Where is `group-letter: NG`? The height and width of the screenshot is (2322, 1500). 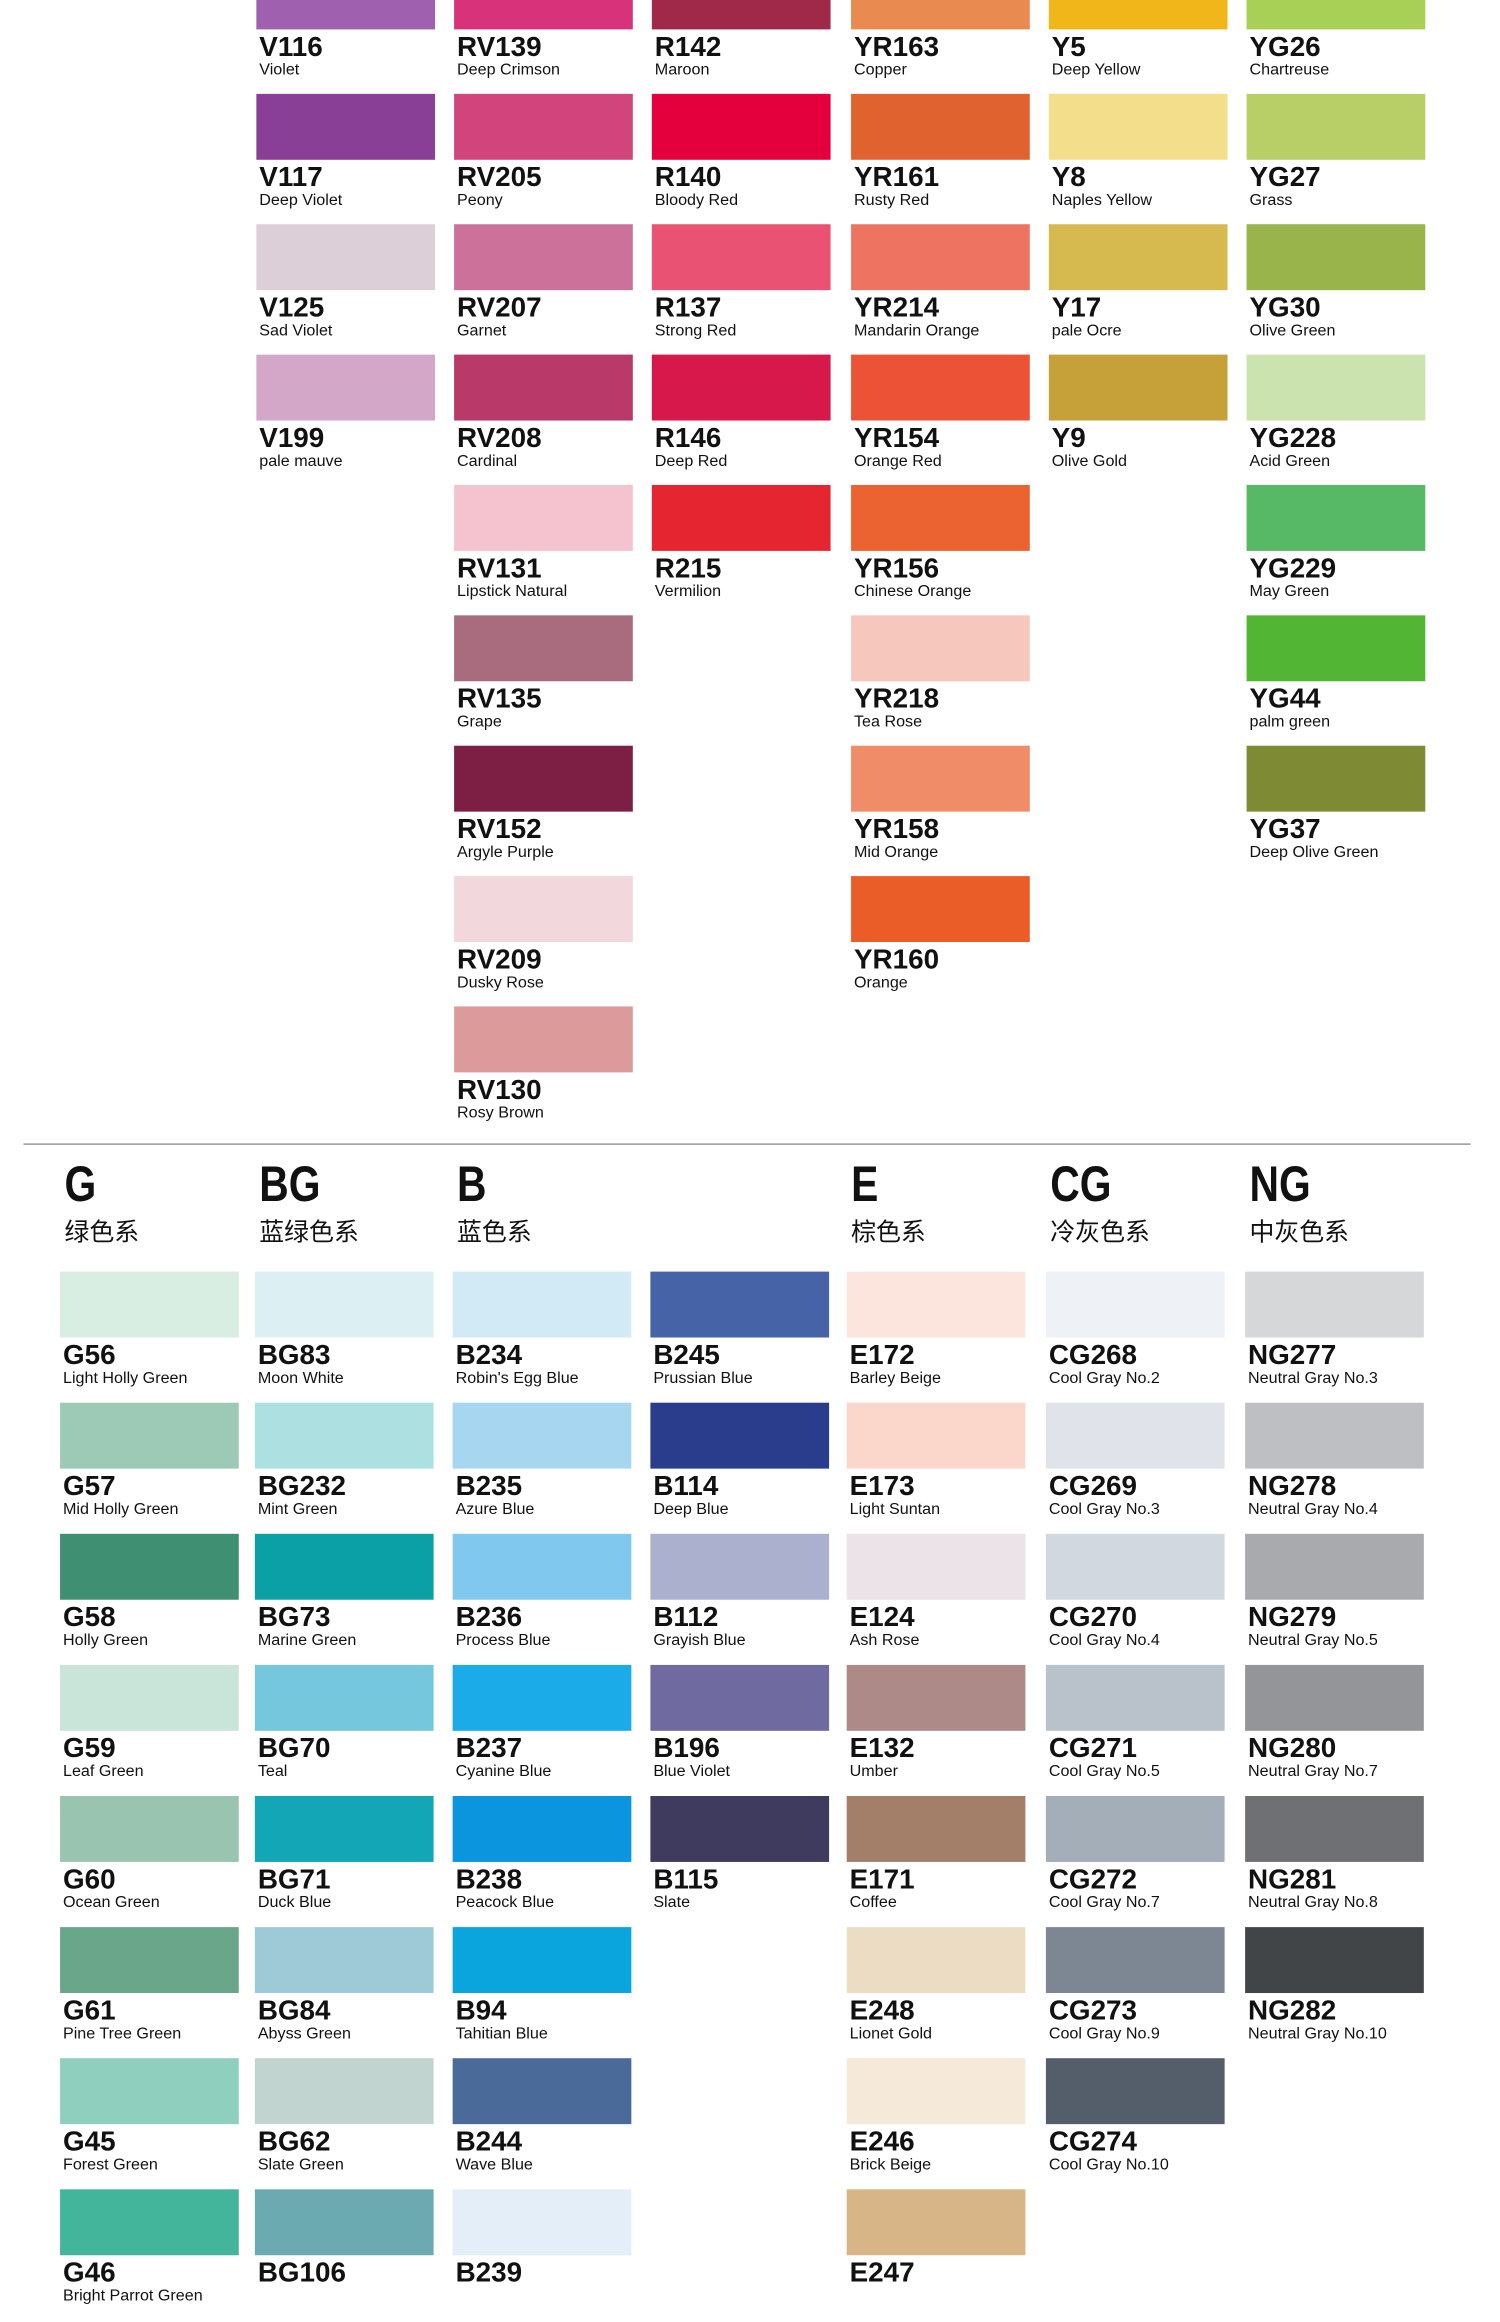
group-letter: NG is located at coordinates (1280, 1184).